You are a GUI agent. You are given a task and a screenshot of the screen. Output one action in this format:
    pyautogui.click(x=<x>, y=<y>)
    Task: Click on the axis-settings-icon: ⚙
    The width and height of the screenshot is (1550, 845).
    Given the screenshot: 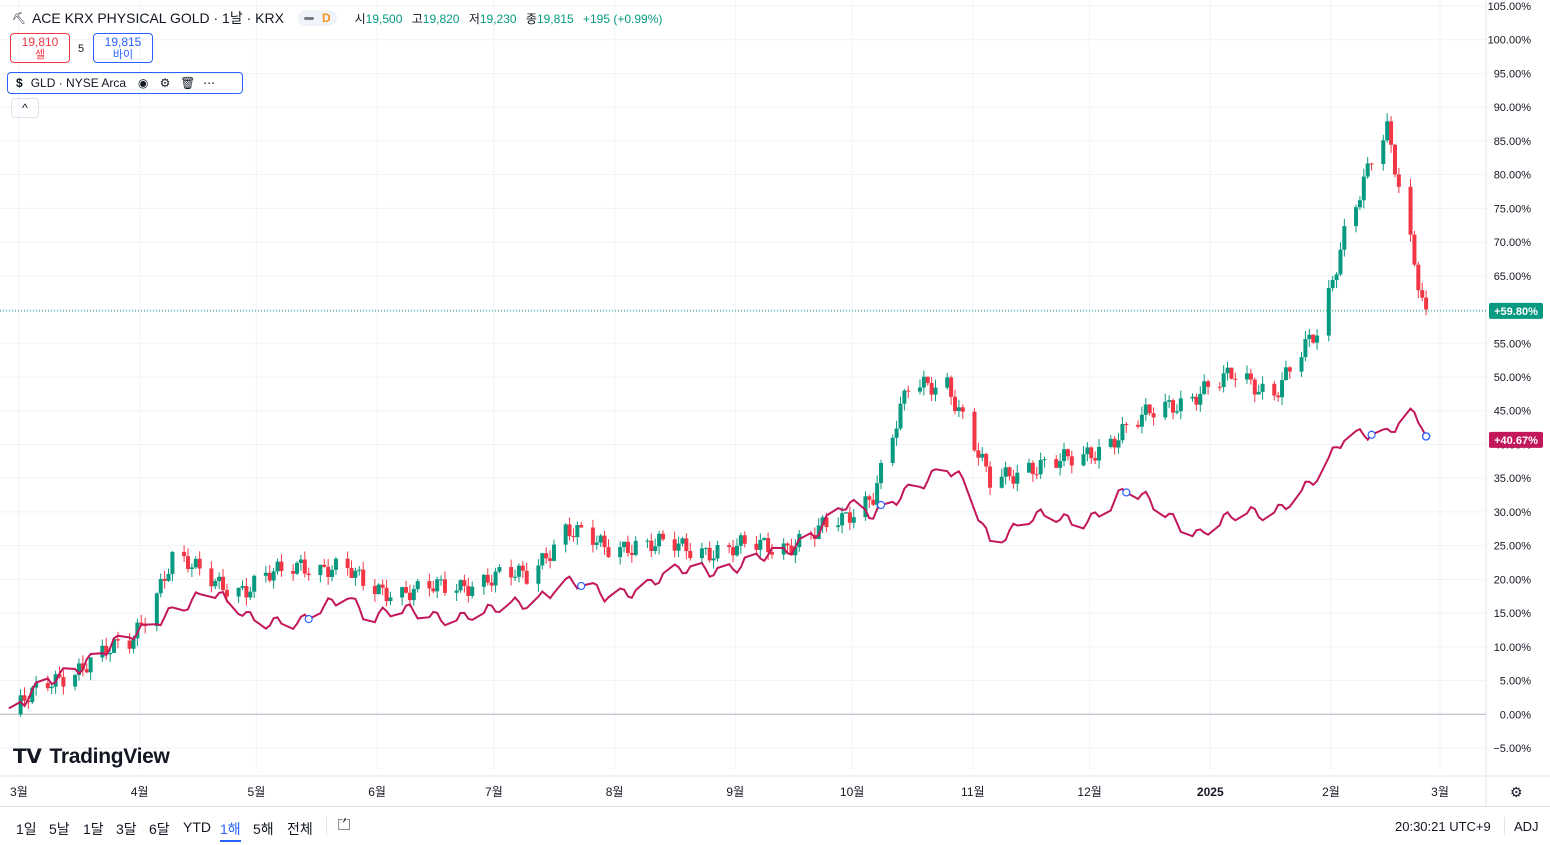 What is the action you would take?
    pyautogui.click(x=1516, y=792)
    